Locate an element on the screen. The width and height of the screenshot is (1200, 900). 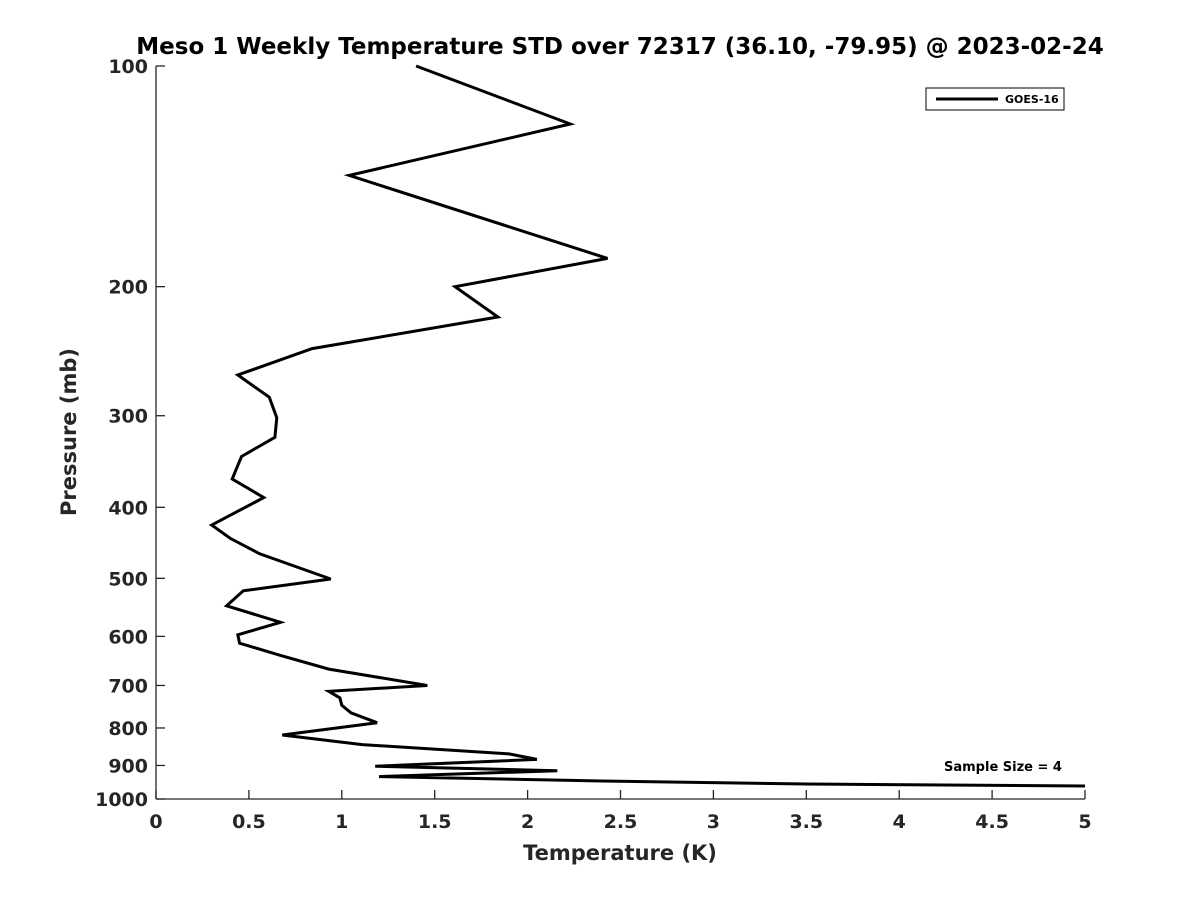
x-tick-label: 2.5 is located at coordinates (621, 822).